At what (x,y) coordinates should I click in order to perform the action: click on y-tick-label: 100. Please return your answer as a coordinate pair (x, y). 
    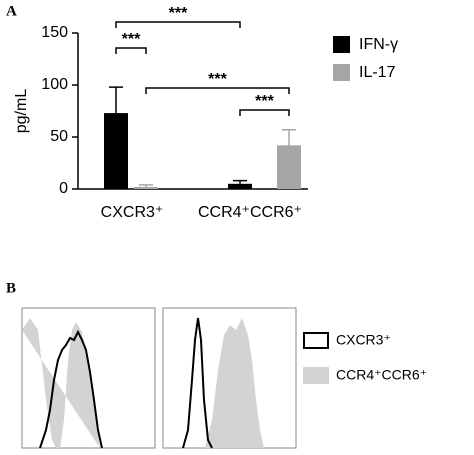
    Looking at the image, I should click on (54, 84).